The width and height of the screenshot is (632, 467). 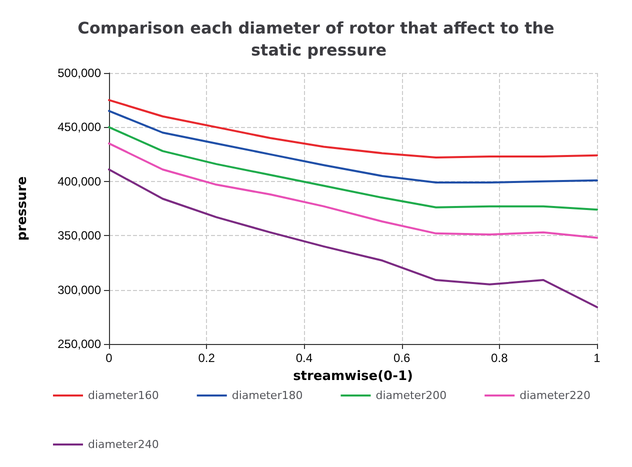 What do you see at coordinates (80, 344) in the screenshot?
I see `y-tick-label: 250,000` at bounding box center [80, 344].